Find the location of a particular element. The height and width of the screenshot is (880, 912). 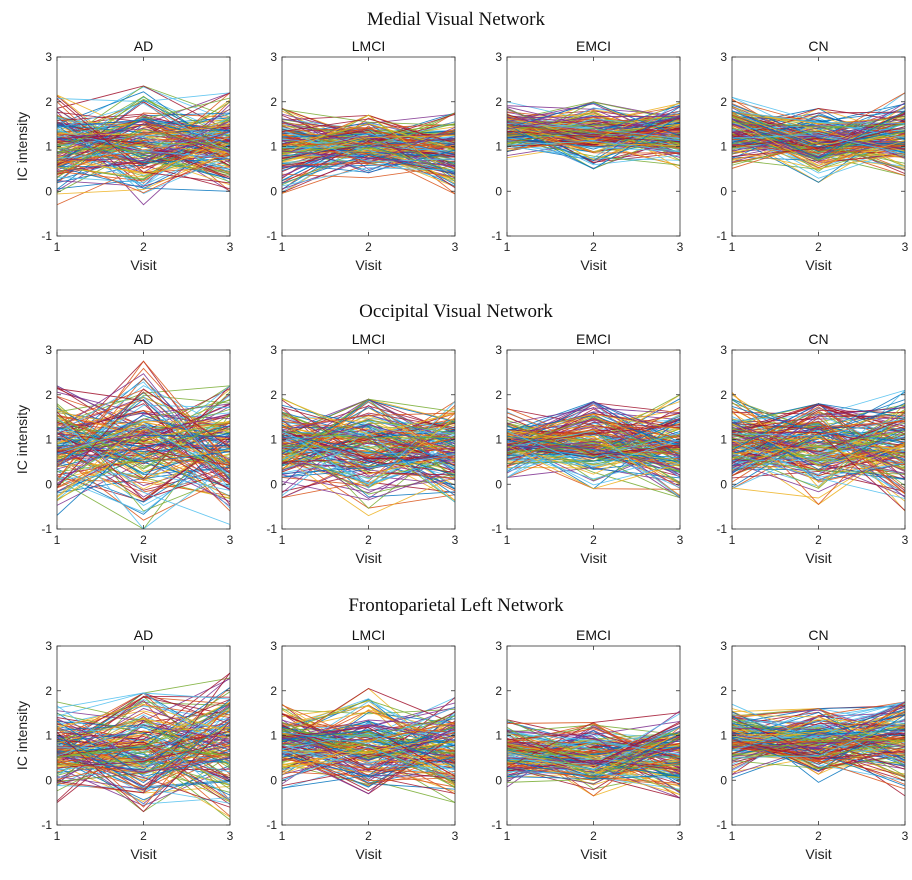

panel-0-1: -1 0 1 2 3 1 2 3 LMCI Visit is located at coordinates (362, 155).